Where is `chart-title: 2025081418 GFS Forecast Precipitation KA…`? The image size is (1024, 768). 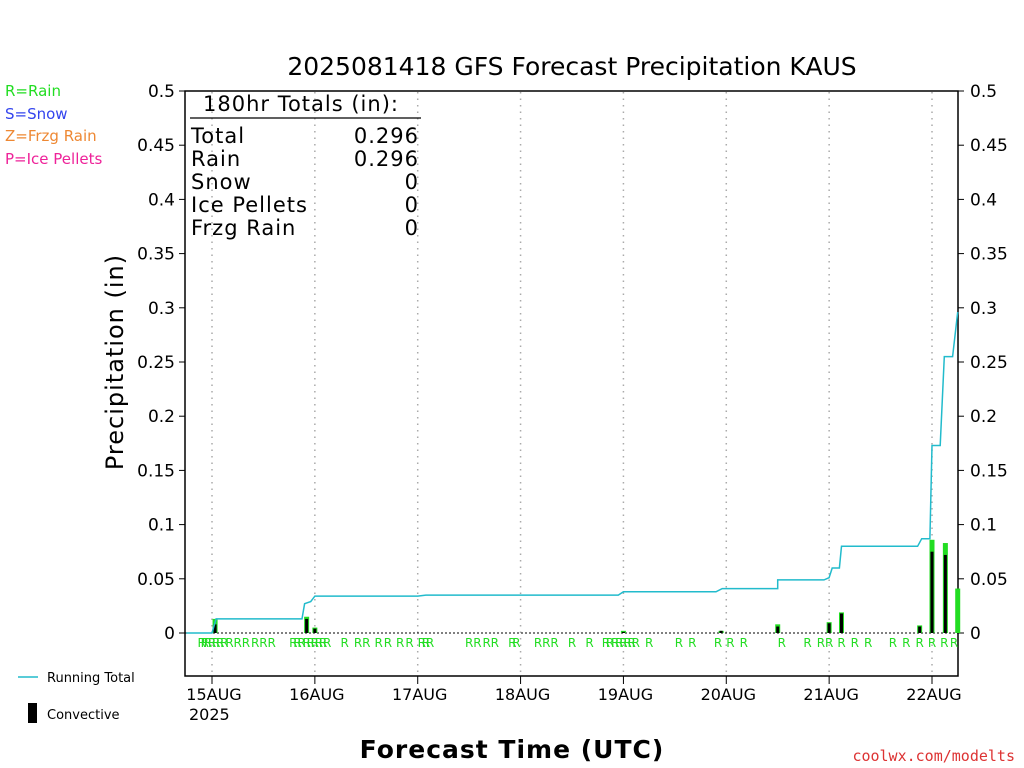 chart-title: 2025081418 GFS Forecast Precipitation KA… is located at coordinates (571, 66).